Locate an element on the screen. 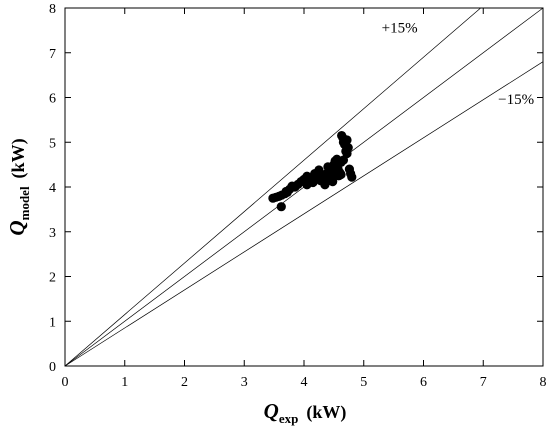  x-tick-label: 5 is located at coordinates (363, 382).